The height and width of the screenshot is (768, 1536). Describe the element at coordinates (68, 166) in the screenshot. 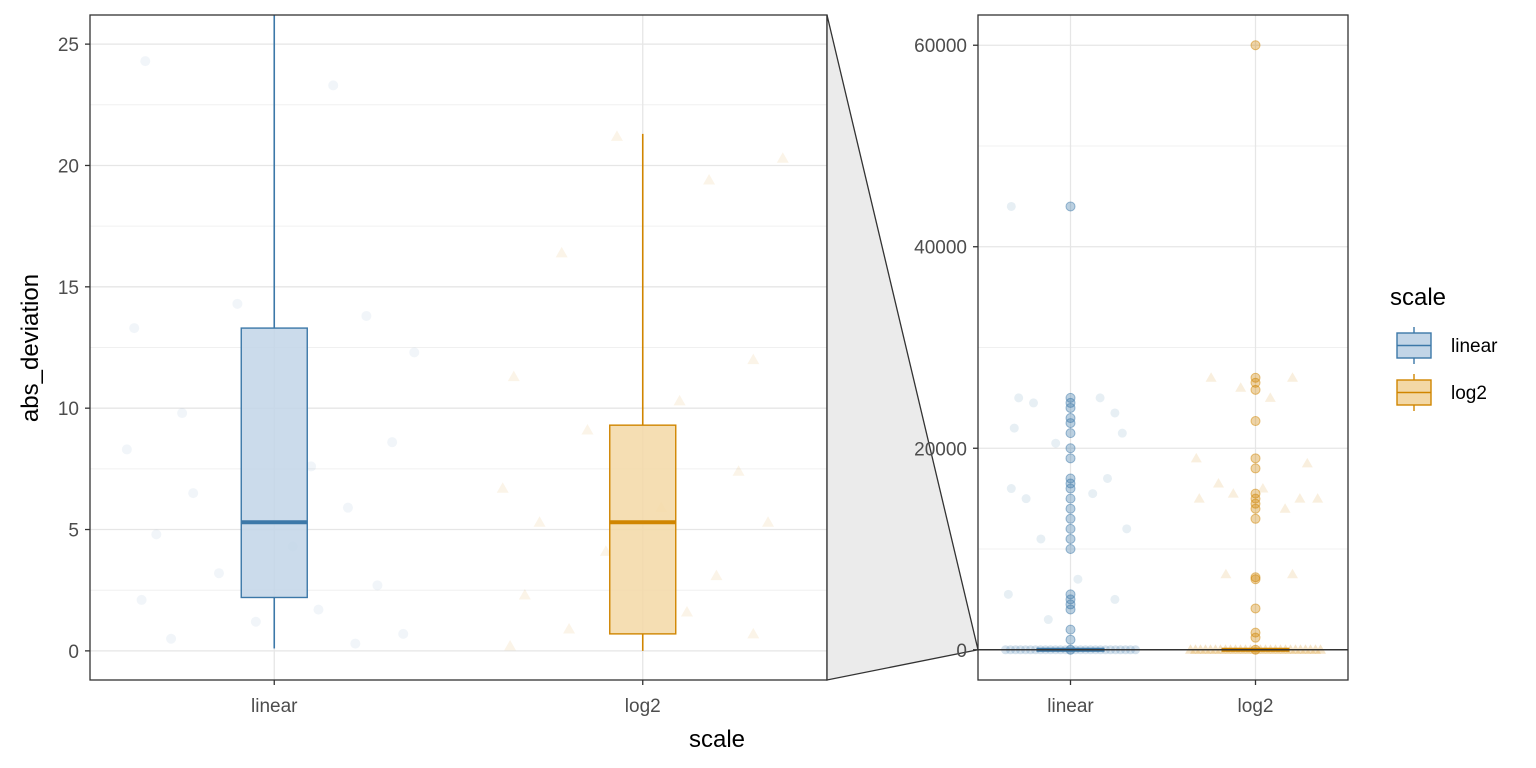

I see `y-tick-label: 20` at that location.